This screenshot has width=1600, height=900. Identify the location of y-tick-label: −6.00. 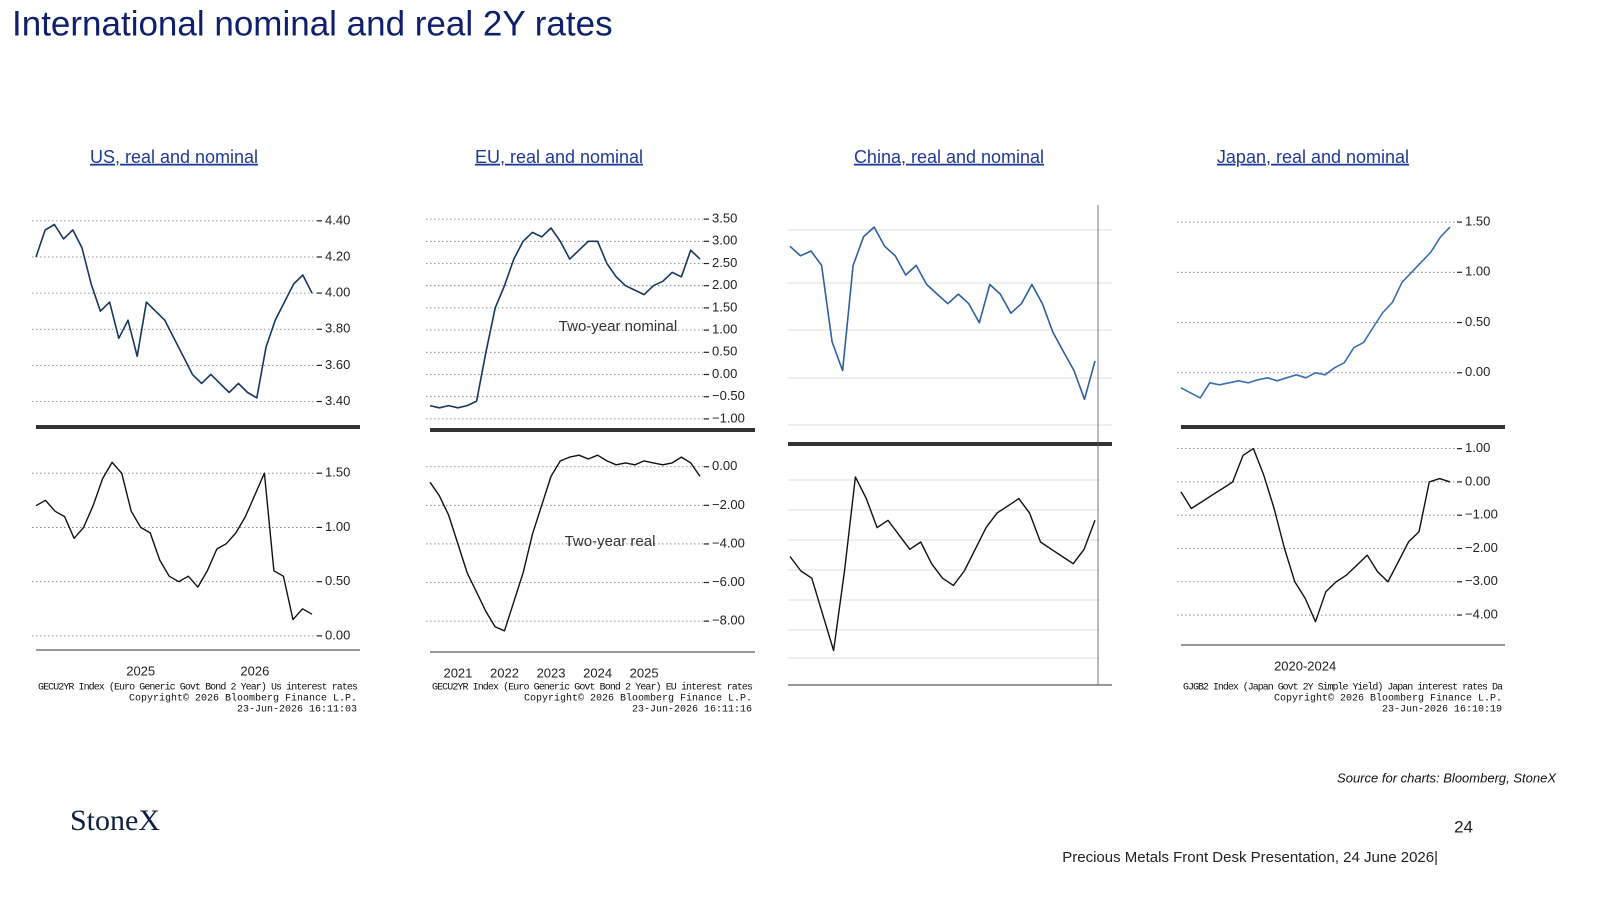
(728, 581).